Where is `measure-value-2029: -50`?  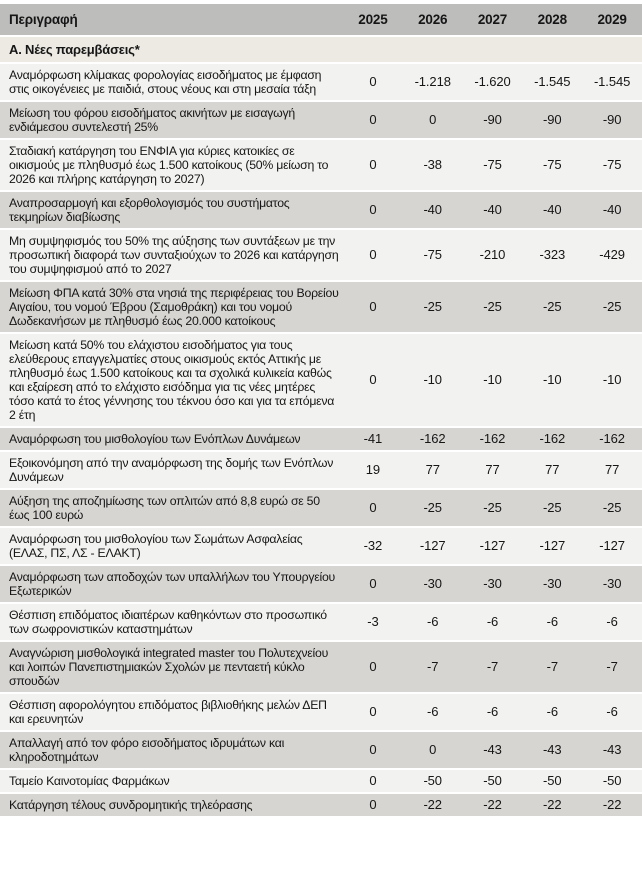
measure-value-2029: -50 is located at coordinates (612, 781).